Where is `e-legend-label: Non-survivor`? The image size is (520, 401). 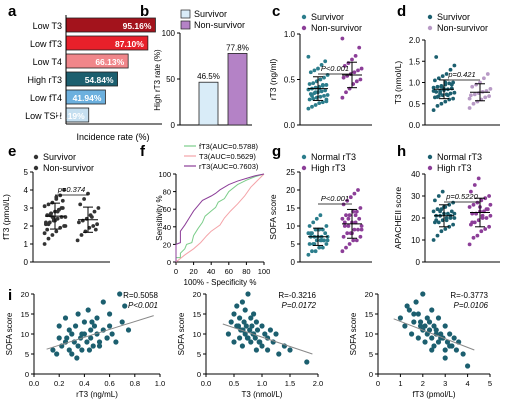
e-legend-label: Non-survivor is located at coordinates (68, 168).